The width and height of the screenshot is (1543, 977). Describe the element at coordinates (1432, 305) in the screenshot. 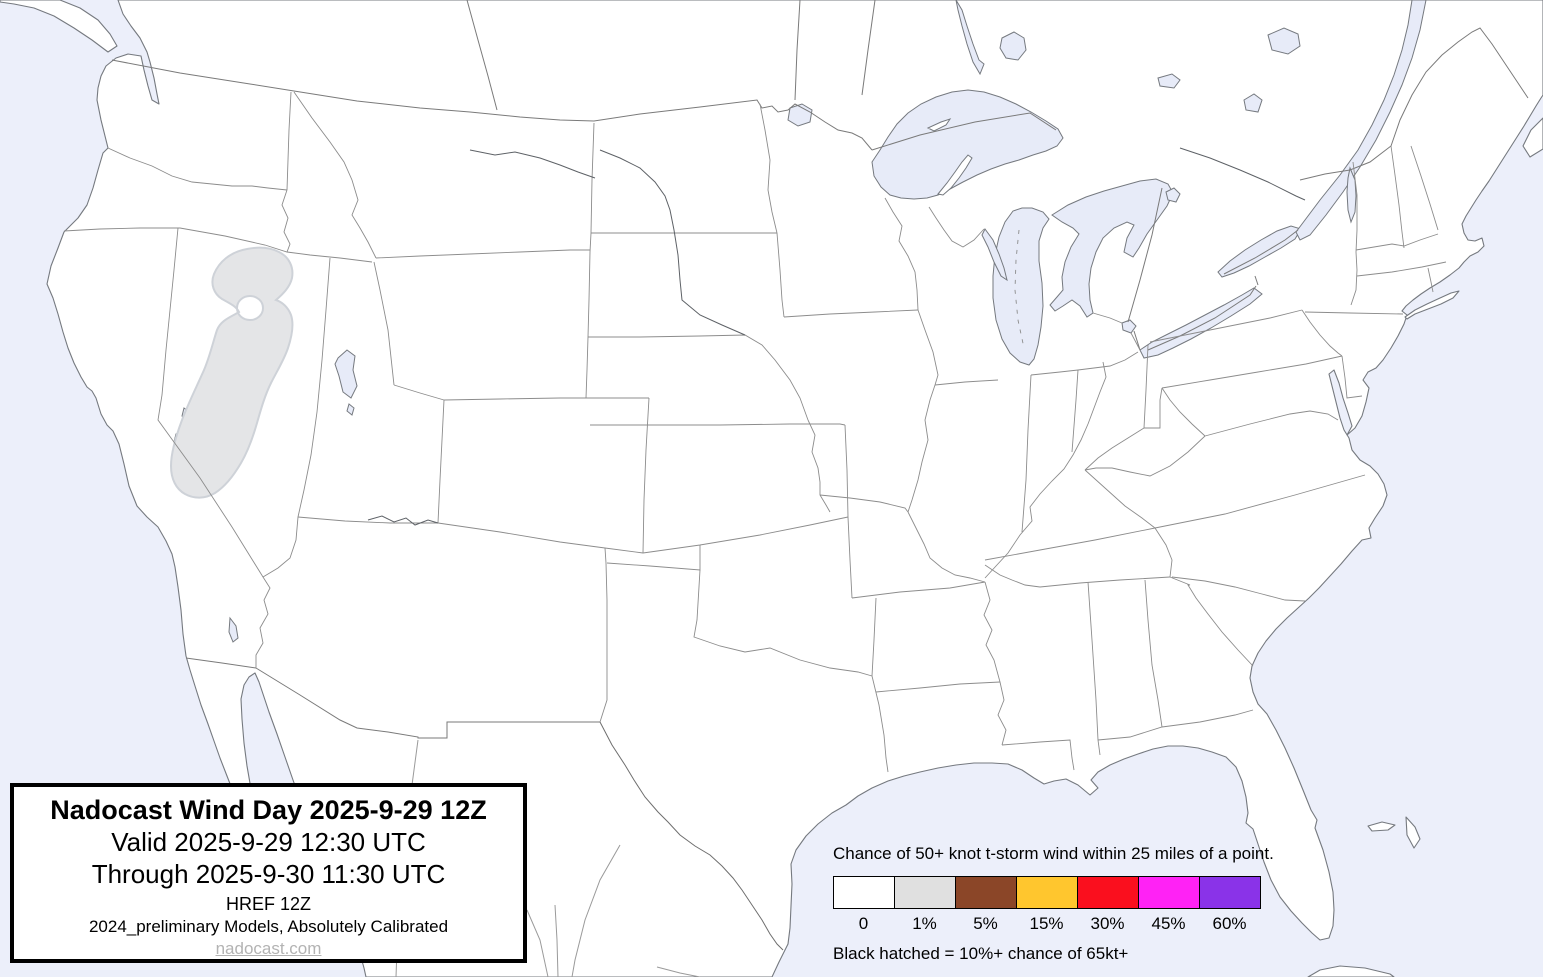

I see `long-island` at that location.